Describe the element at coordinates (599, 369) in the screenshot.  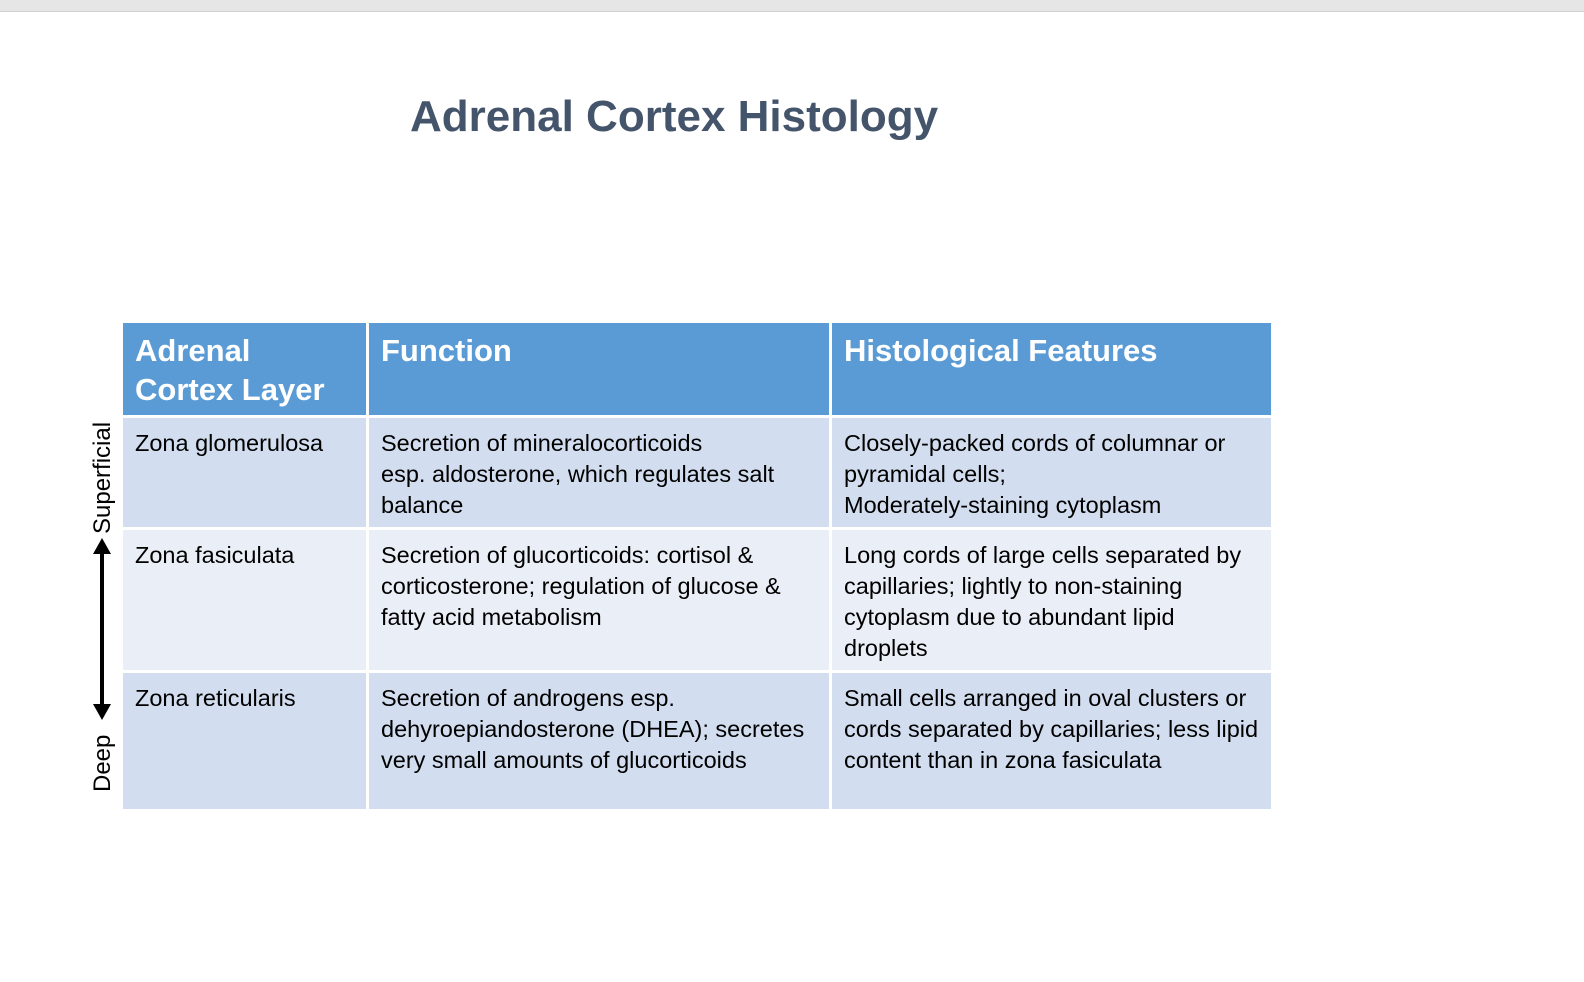
I see `header-cell-function: Function` at that location.